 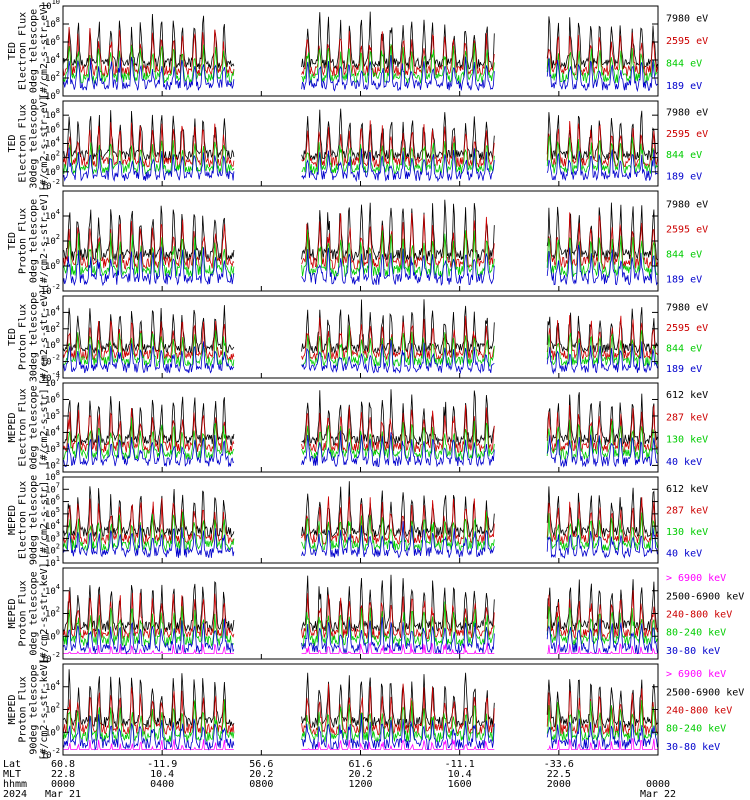 What do you see at coordinates (460, 774) in the screenshot?
I see `time-axis-mlt-label: 10.4` at bounding box center [460, 774].